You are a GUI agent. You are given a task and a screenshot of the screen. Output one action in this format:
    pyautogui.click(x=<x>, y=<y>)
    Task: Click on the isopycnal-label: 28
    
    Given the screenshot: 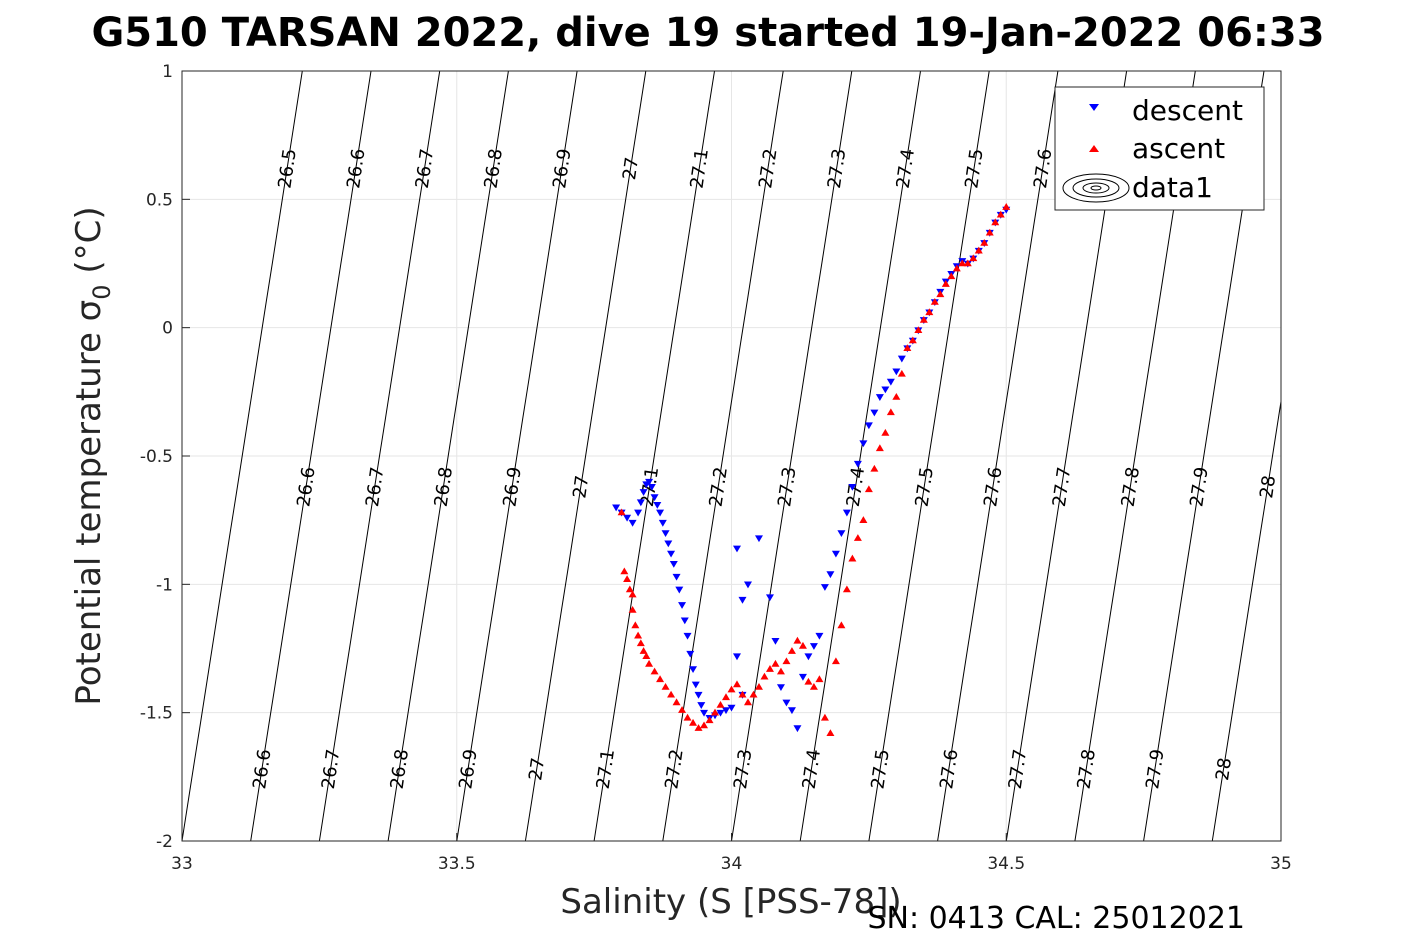 What is the action you would take?
    pyautogui.click(x=1268, y=487)
    